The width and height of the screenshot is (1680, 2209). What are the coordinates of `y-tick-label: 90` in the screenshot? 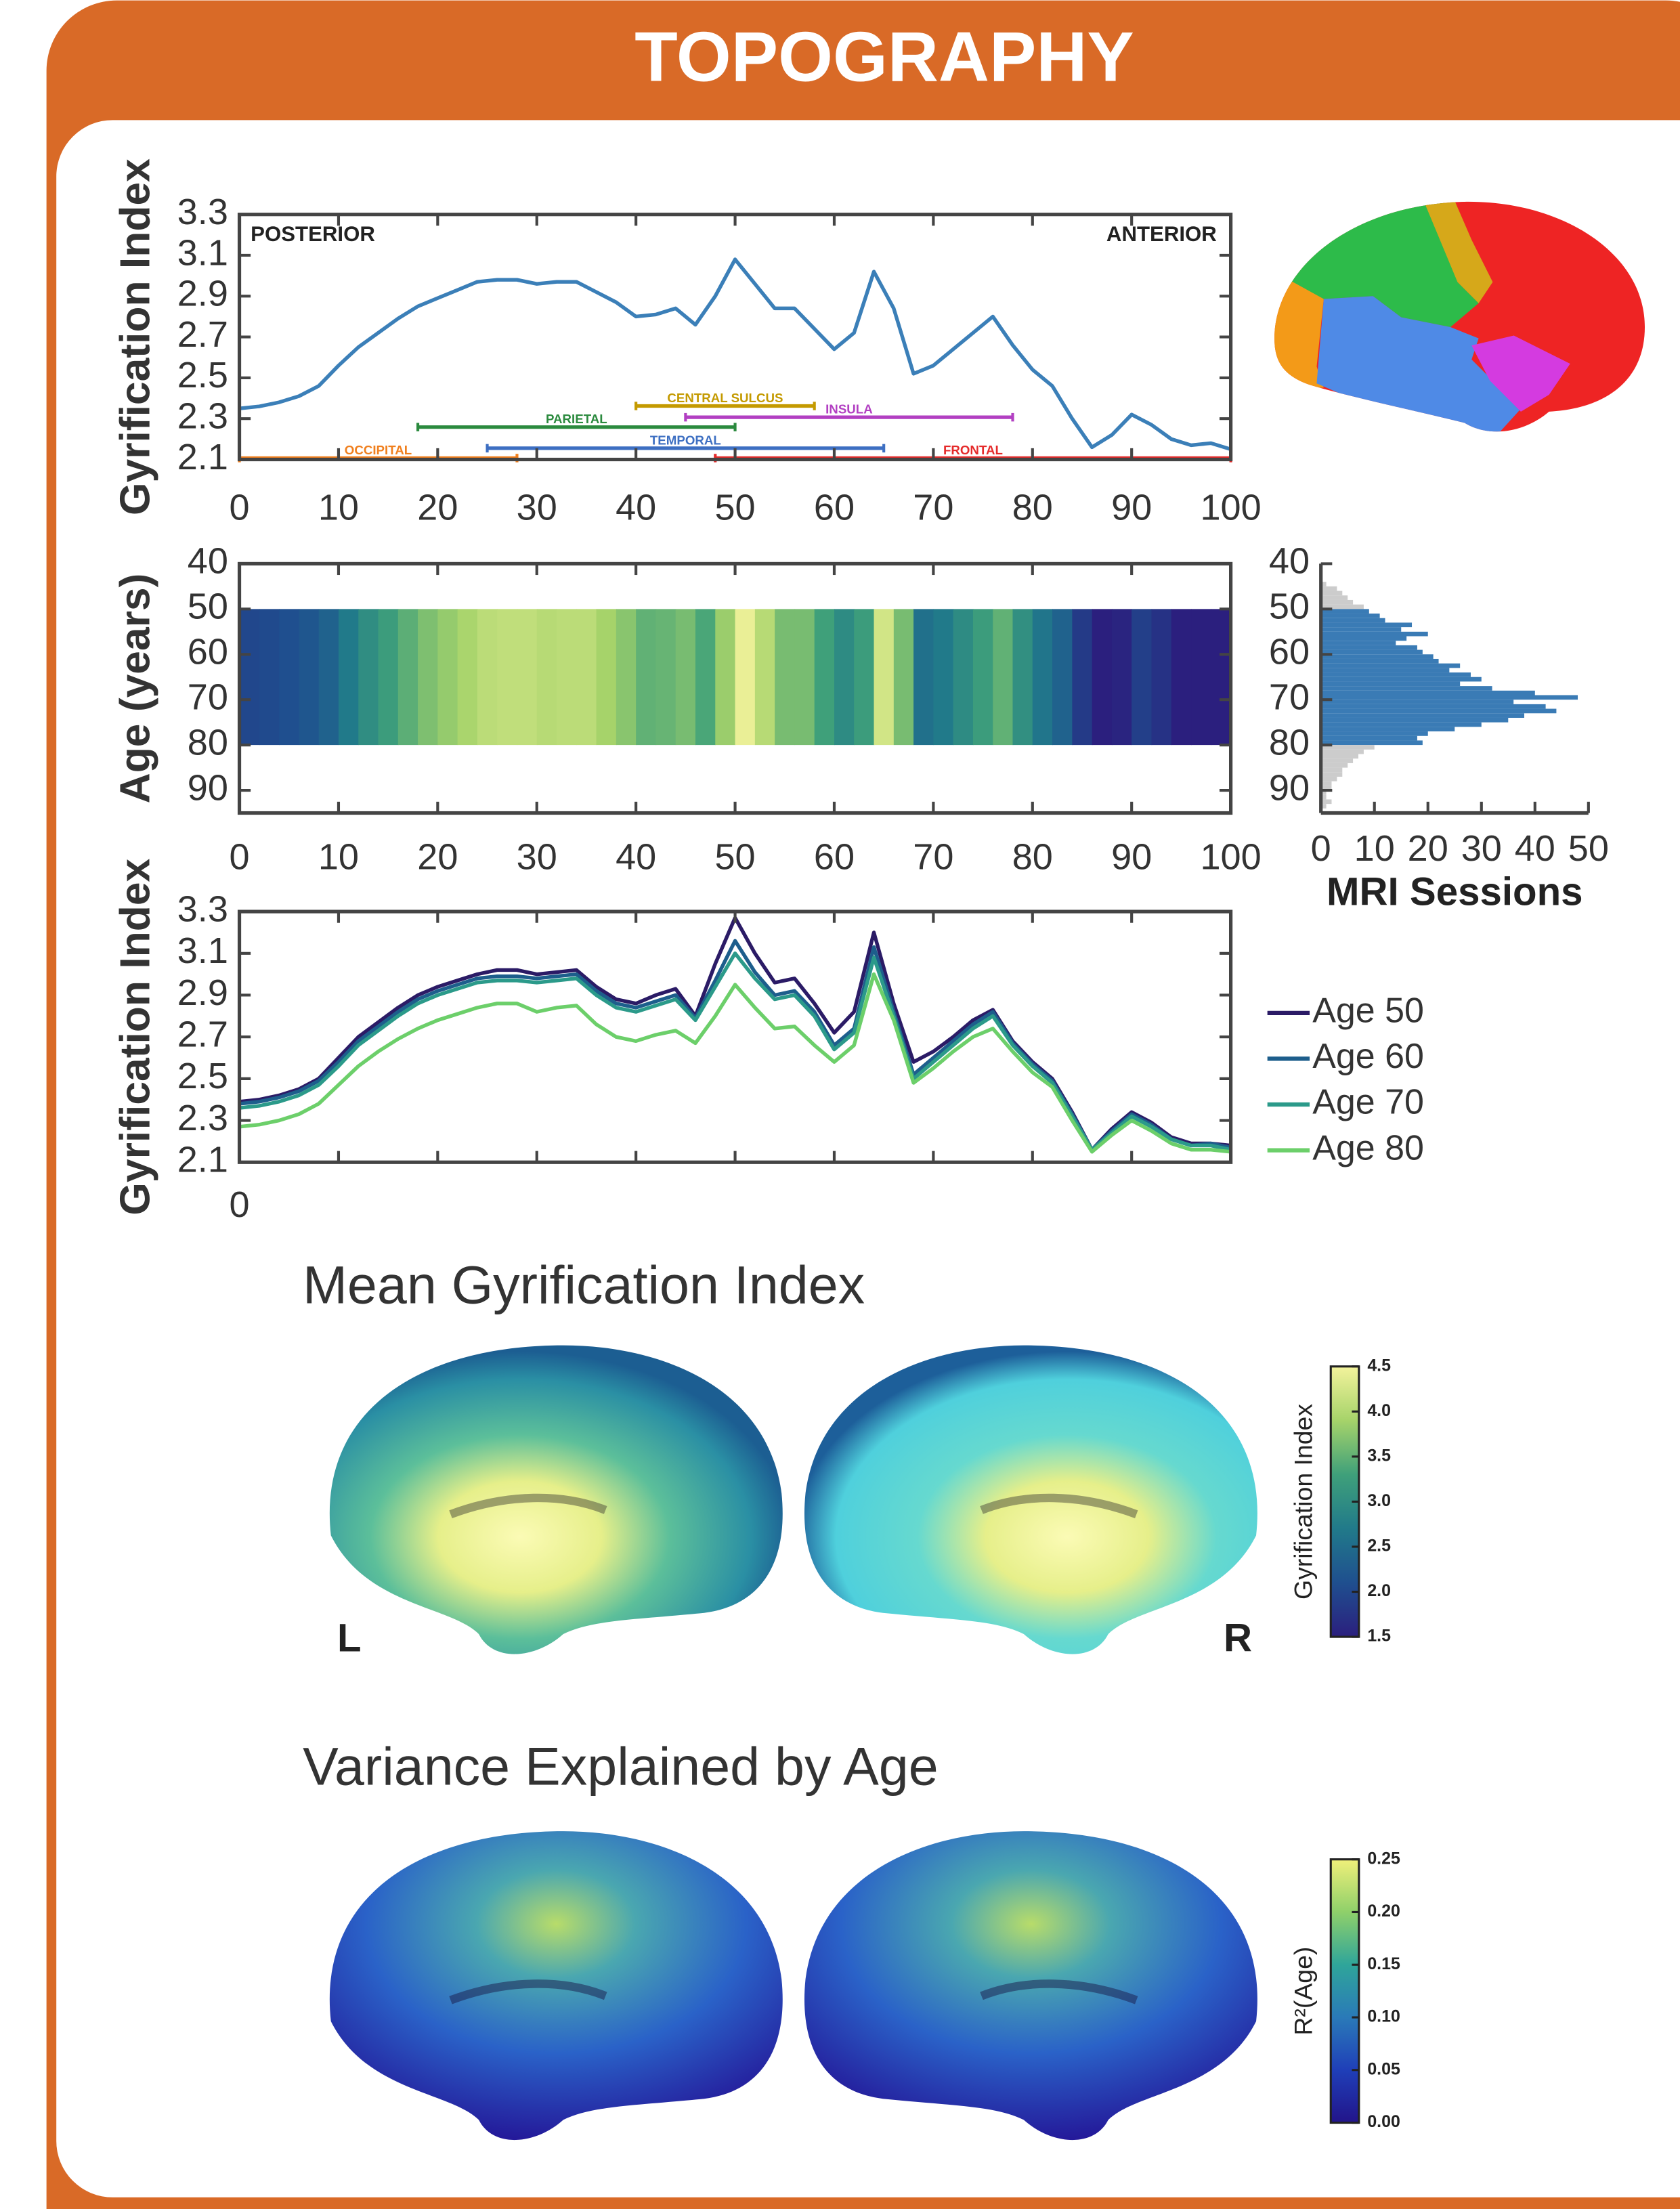 It's located at (208, 787).